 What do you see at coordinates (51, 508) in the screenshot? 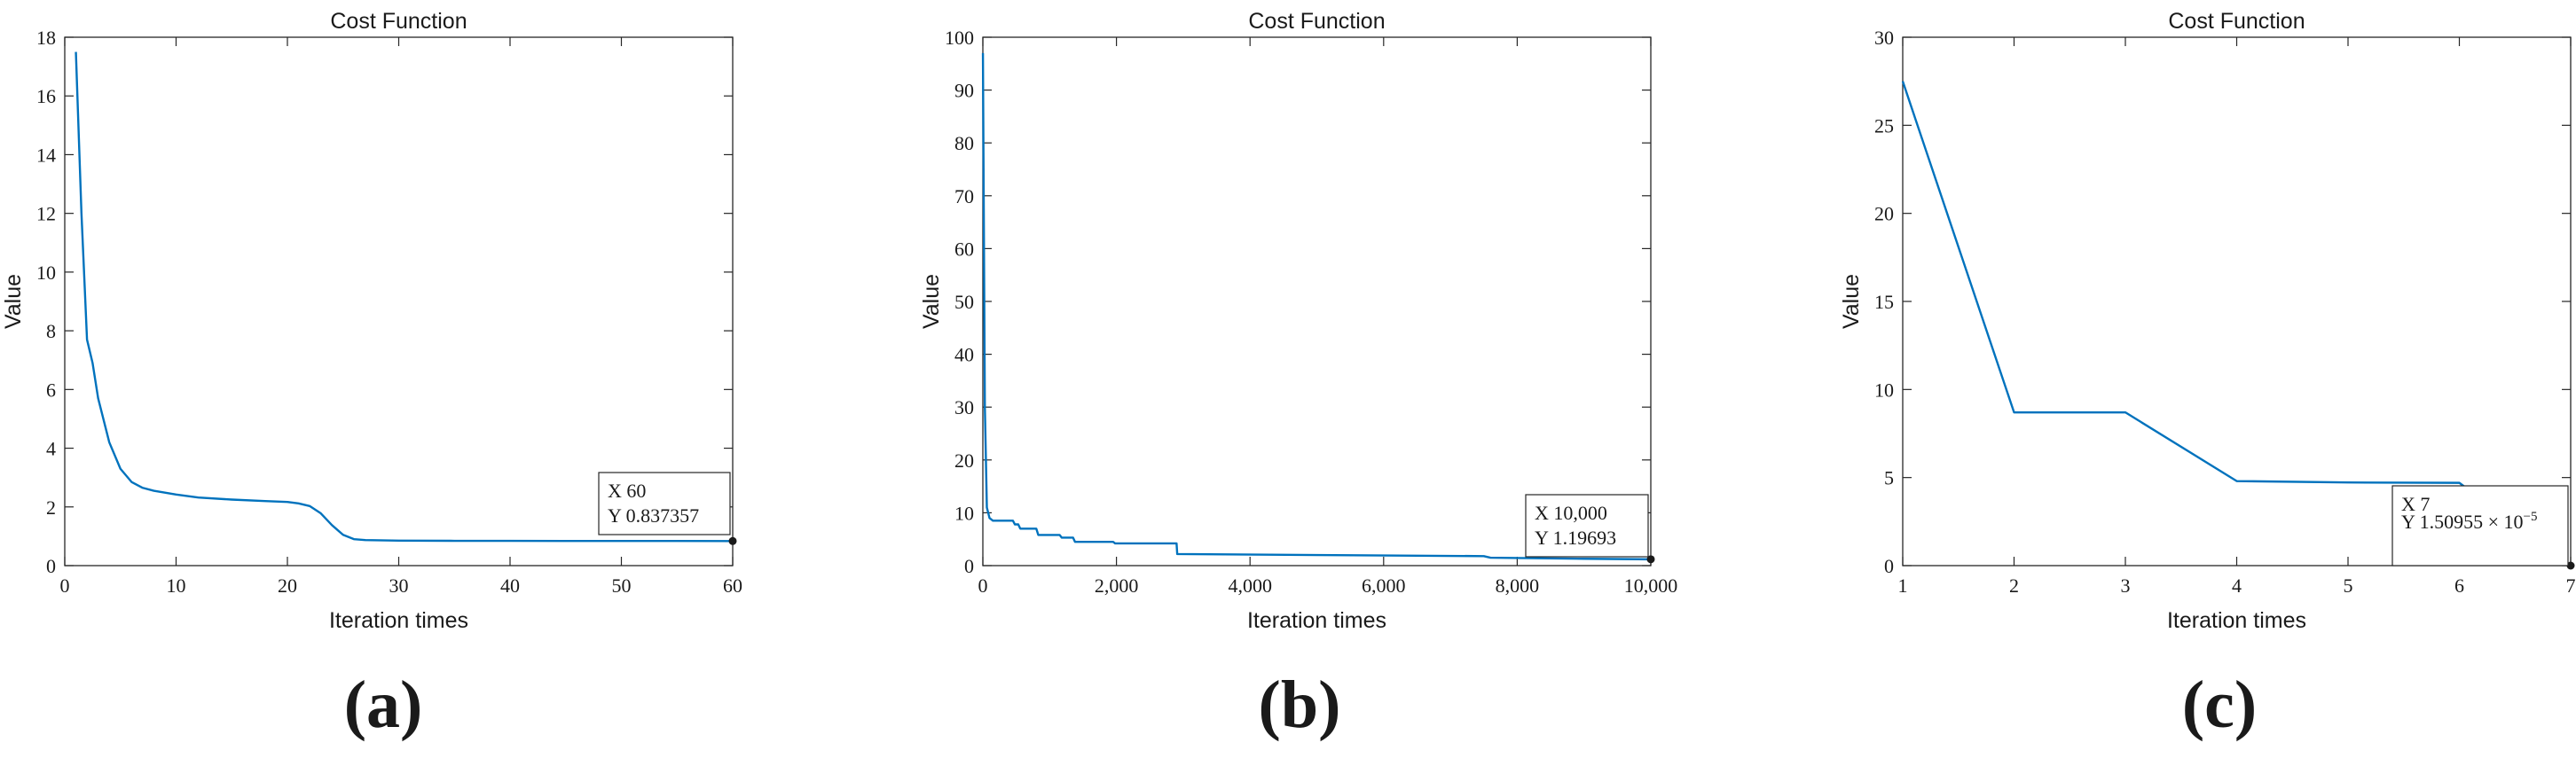
I see `y-tick-label: 2` at bounding box center [51, 508].